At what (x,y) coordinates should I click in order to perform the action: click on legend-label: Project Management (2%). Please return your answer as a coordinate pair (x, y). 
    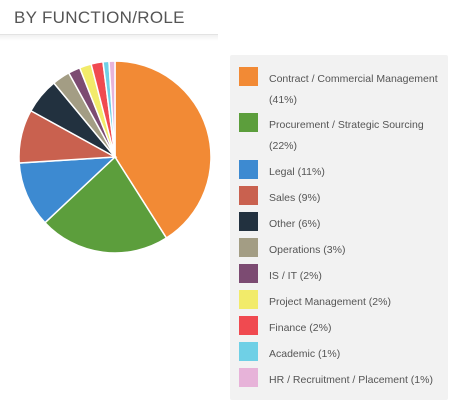
    Looking at the image, I should click on (330, 302).